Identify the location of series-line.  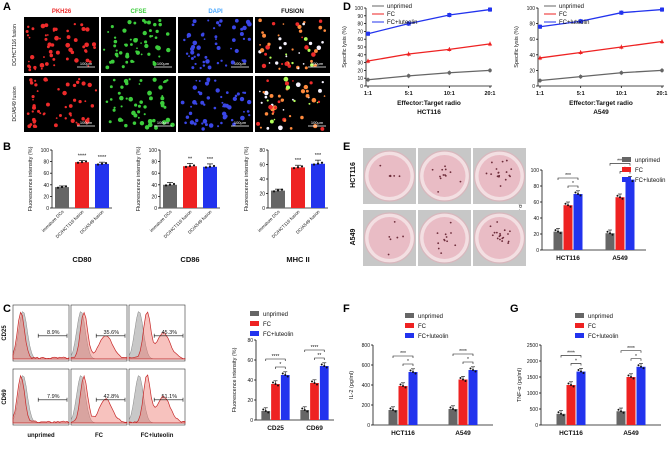
(601, 18).